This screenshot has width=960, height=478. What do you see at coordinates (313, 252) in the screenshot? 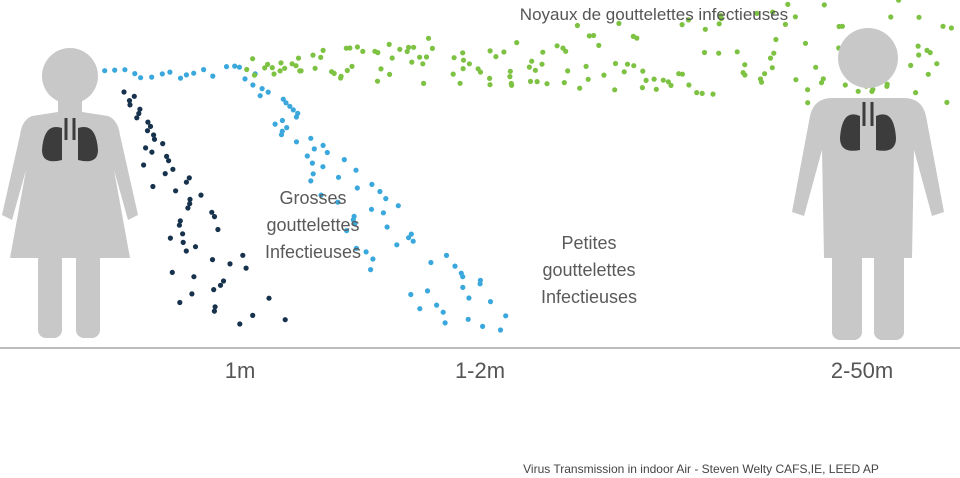
I see `large-label: Infectieuses` at bounding box center [313, 252].